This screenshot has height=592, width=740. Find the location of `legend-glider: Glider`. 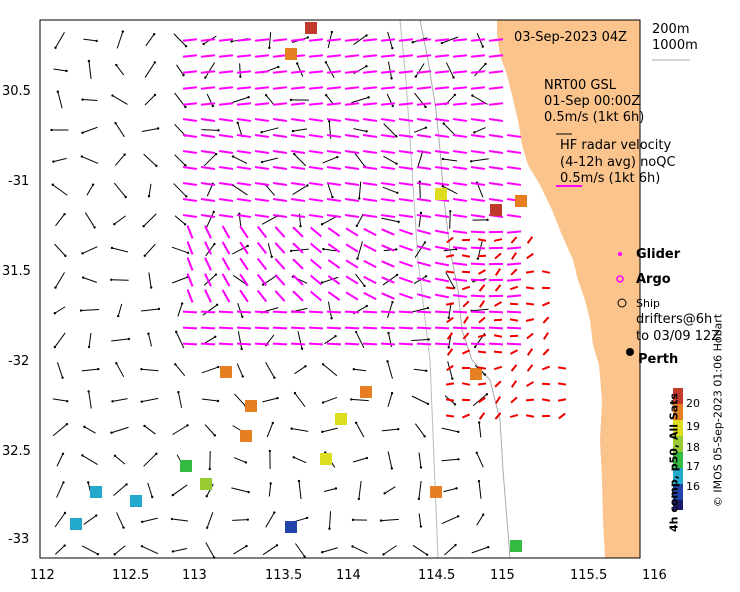

legend-glider: Glider is located at coordinates (658, 254).